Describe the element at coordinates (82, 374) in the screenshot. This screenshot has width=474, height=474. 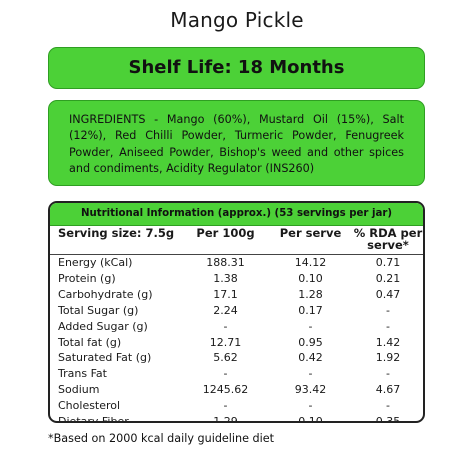
I see `nutrient-name: Trans Fat` at that location.